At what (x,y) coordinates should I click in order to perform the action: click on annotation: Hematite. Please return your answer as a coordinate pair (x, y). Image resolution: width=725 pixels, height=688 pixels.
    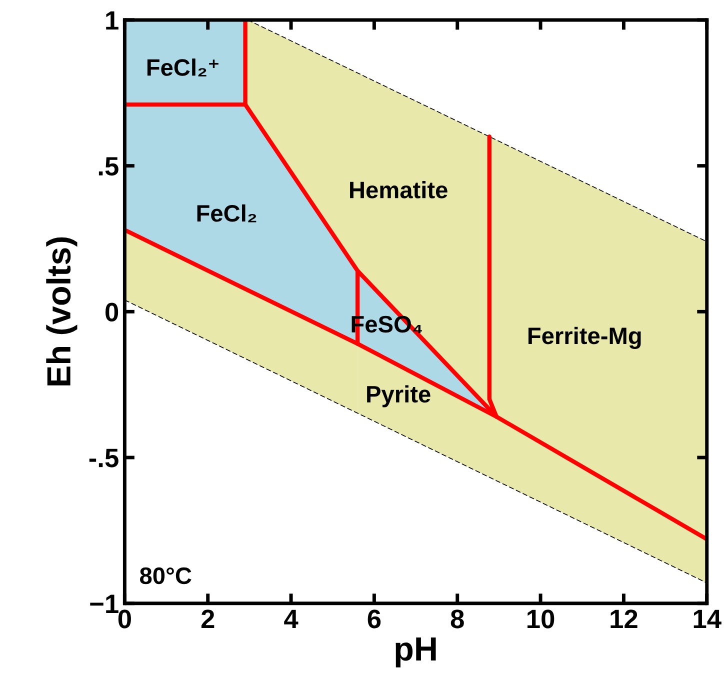
    Looking at the image, I should click on (399, 189).